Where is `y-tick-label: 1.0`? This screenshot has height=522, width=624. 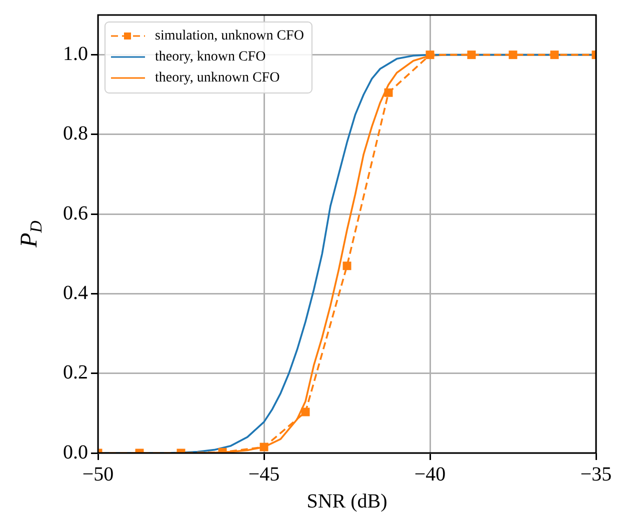 y-tick-label: 1.0 is located at coordinates (75, 54).